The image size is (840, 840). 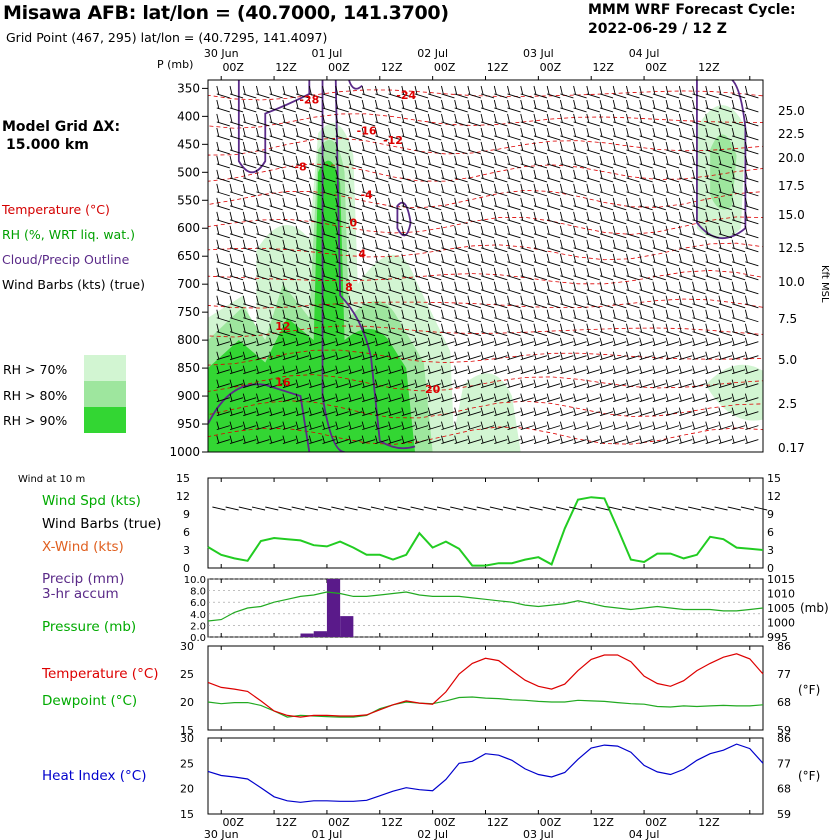 I want to click on model-grid-value: 15.000 km, so click(x=47, y=145).